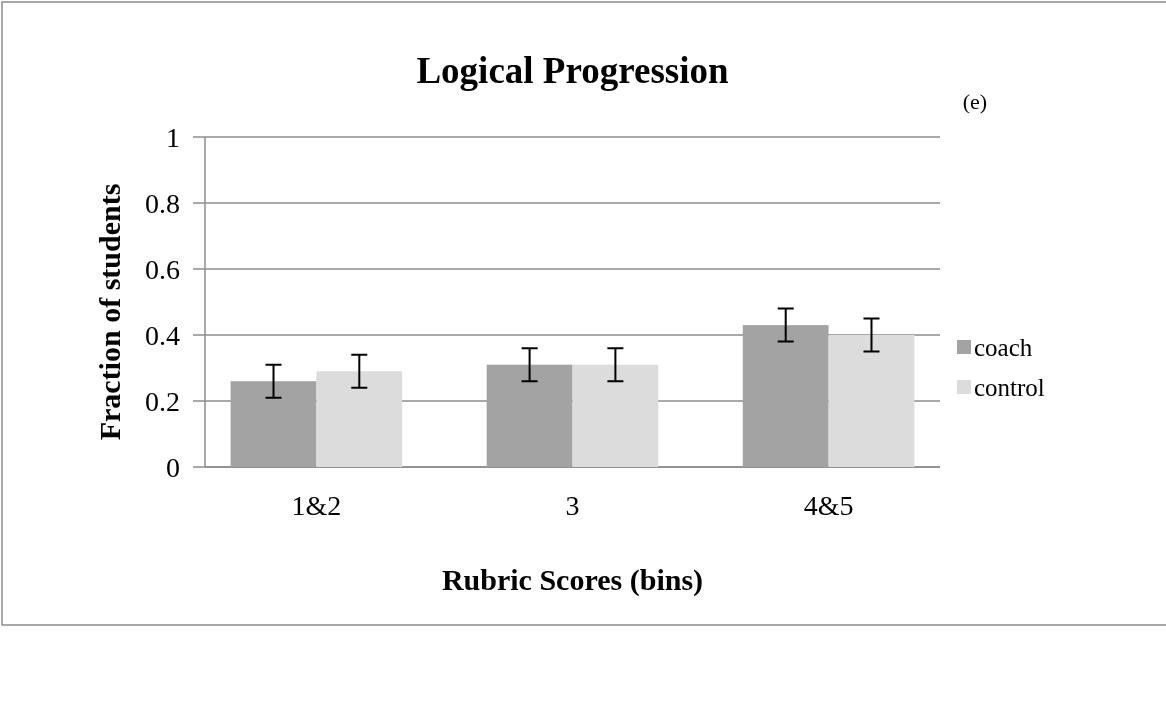 The height and width of the screenshot is (715, 1166). What do you see at coordinates (162, 203) in the screenshot?
I see `y-tick-label: 0.8` at bounding box center [162, 203].